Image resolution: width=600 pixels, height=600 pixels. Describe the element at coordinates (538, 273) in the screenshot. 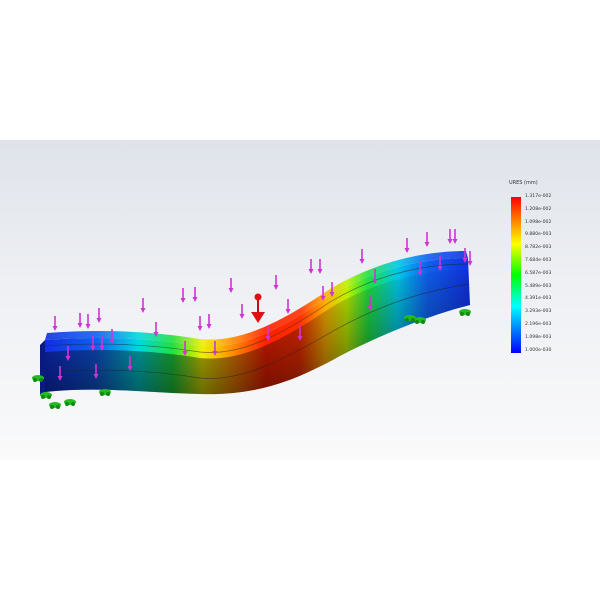

I see `legend-tick-label: 6.587e-003` at that location.